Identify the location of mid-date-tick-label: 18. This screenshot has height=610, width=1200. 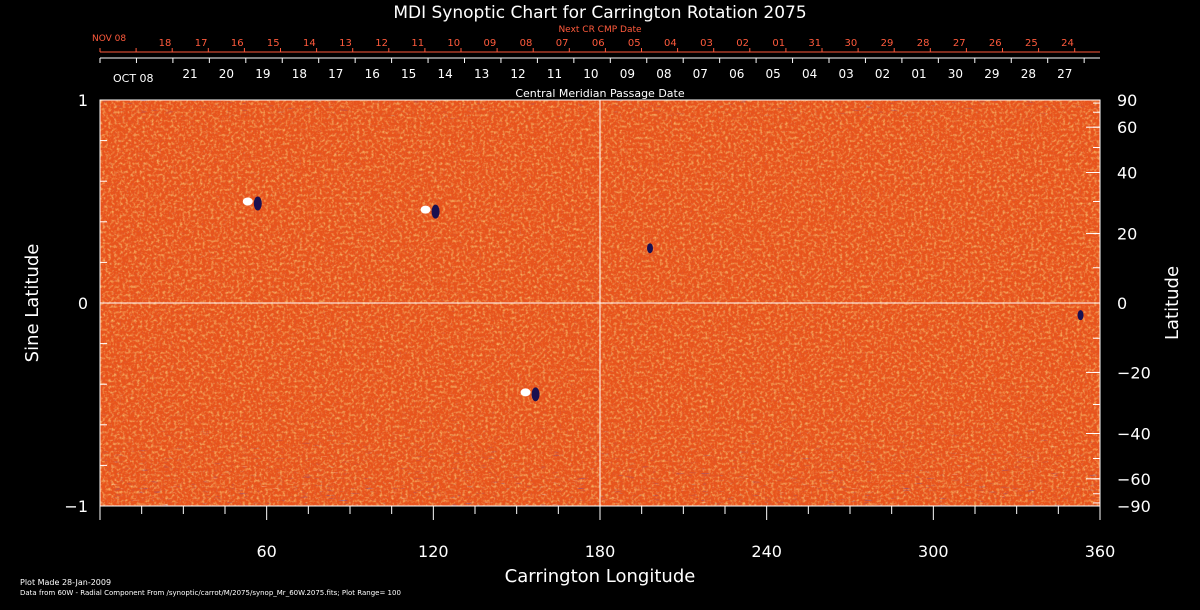
(299, 74).